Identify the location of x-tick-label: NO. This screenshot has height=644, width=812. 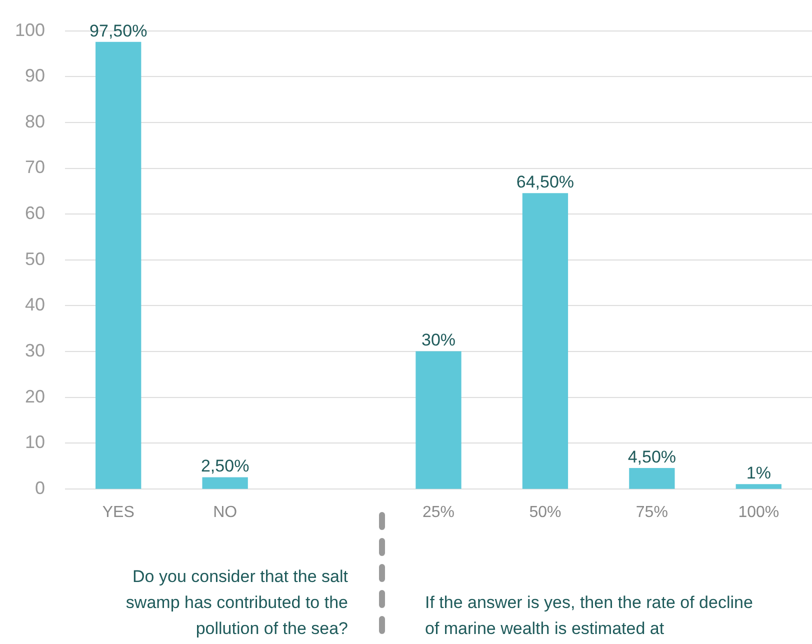
(225, 513).